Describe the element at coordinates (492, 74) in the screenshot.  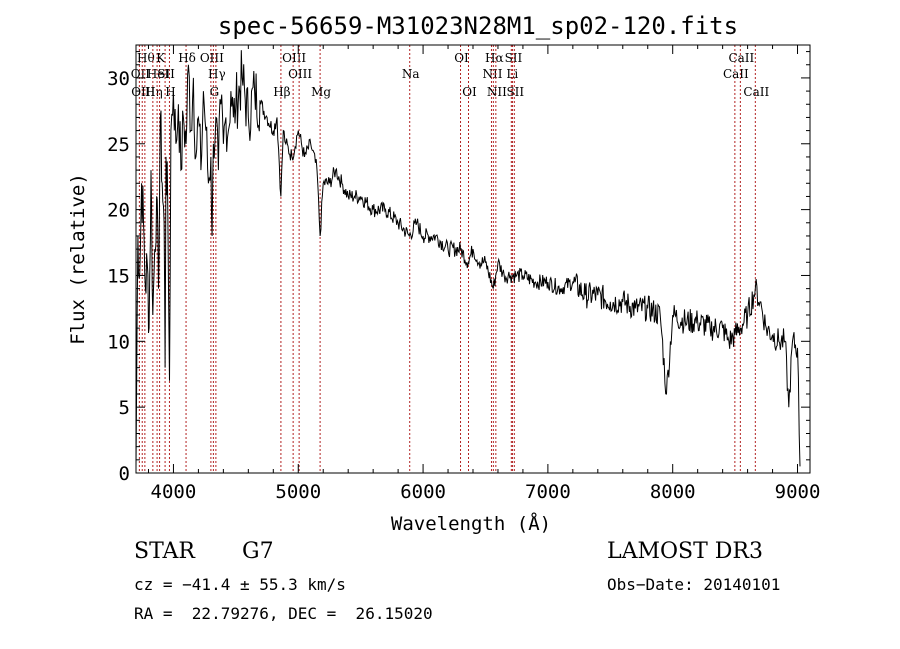
I see `line-marker-label-20: NII` at that location.